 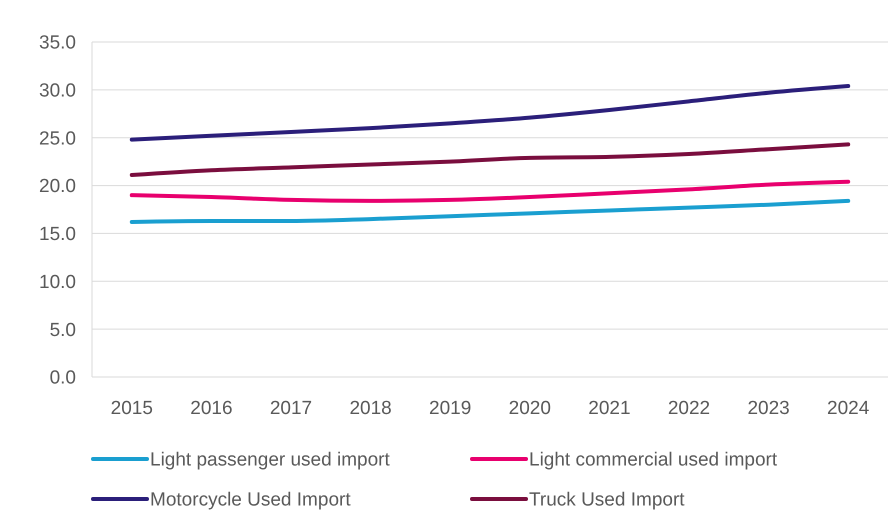 What do you see at coordinates (57, 235) in the screenshot?
I see `y-tick-label: 15.0` at bounding box center [57, 235].